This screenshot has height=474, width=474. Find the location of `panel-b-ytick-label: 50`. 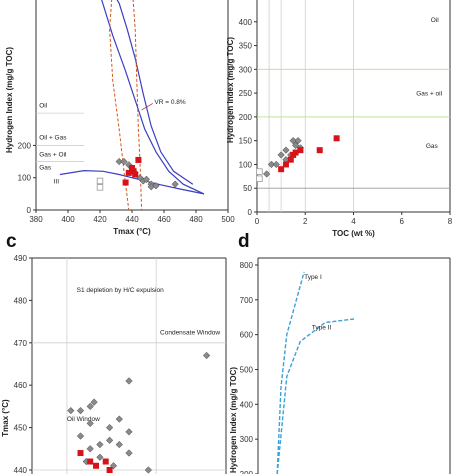

panel-b-ytick-label: 50 is located at coordinates (247, 188).